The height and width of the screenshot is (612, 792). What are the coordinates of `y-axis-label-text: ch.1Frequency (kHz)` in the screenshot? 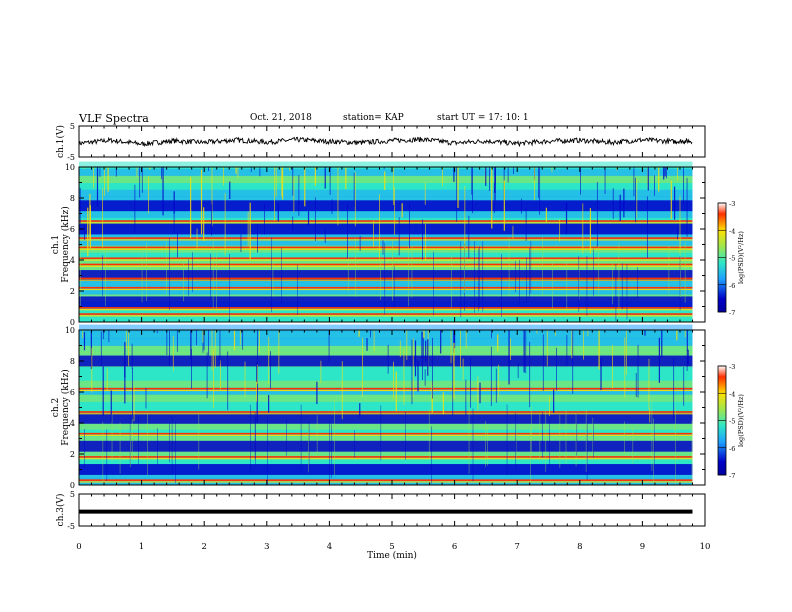 It's located at (61, 244).